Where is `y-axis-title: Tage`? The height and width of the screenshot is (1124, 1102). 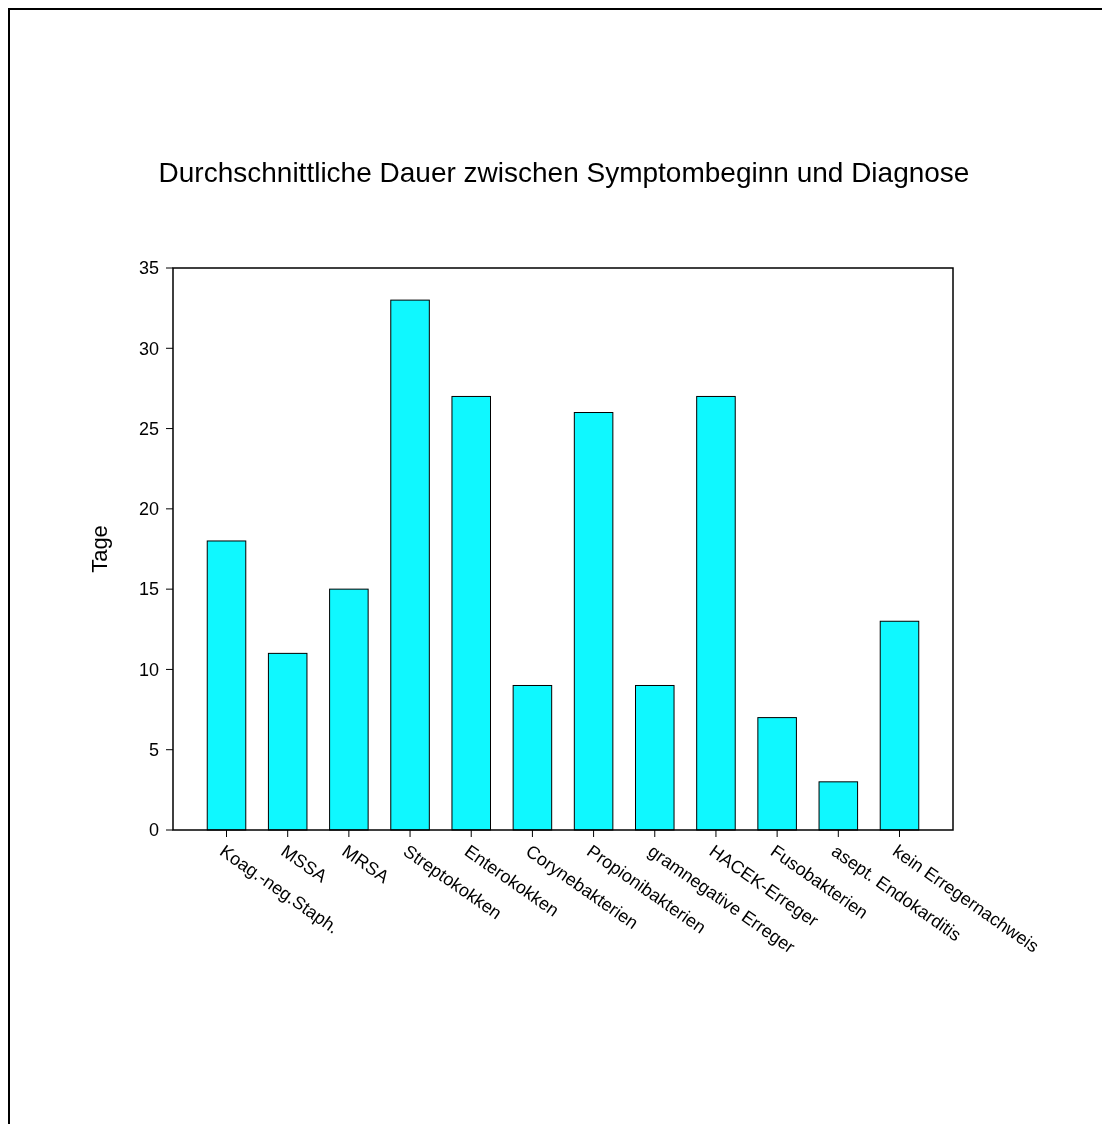
y-axis-title: Tage is located at coordinates (99, 549).